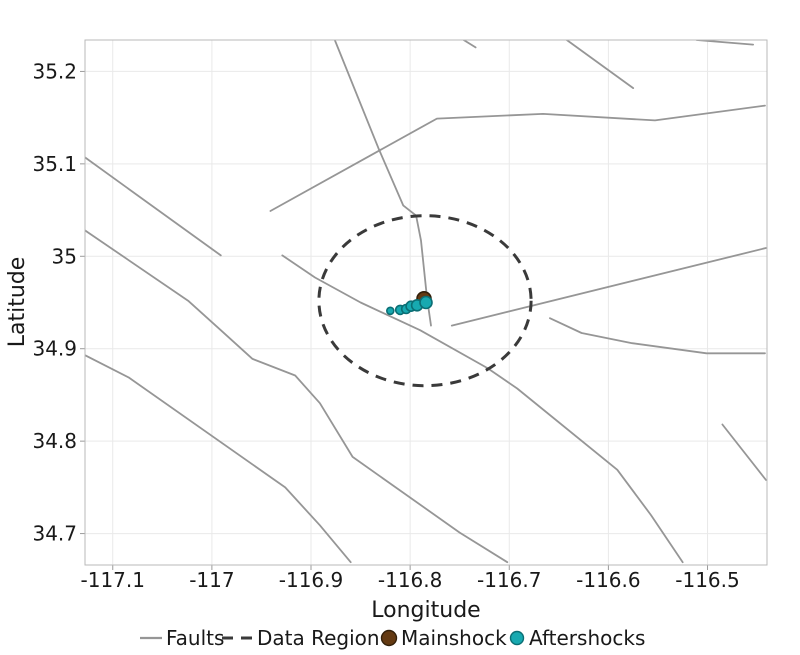 The height and width of the screenshot is (655, 800). Describe the element at coordinates (318, 638) in the screenshot. I see `legend-label-data-region: Data Region` at that location.